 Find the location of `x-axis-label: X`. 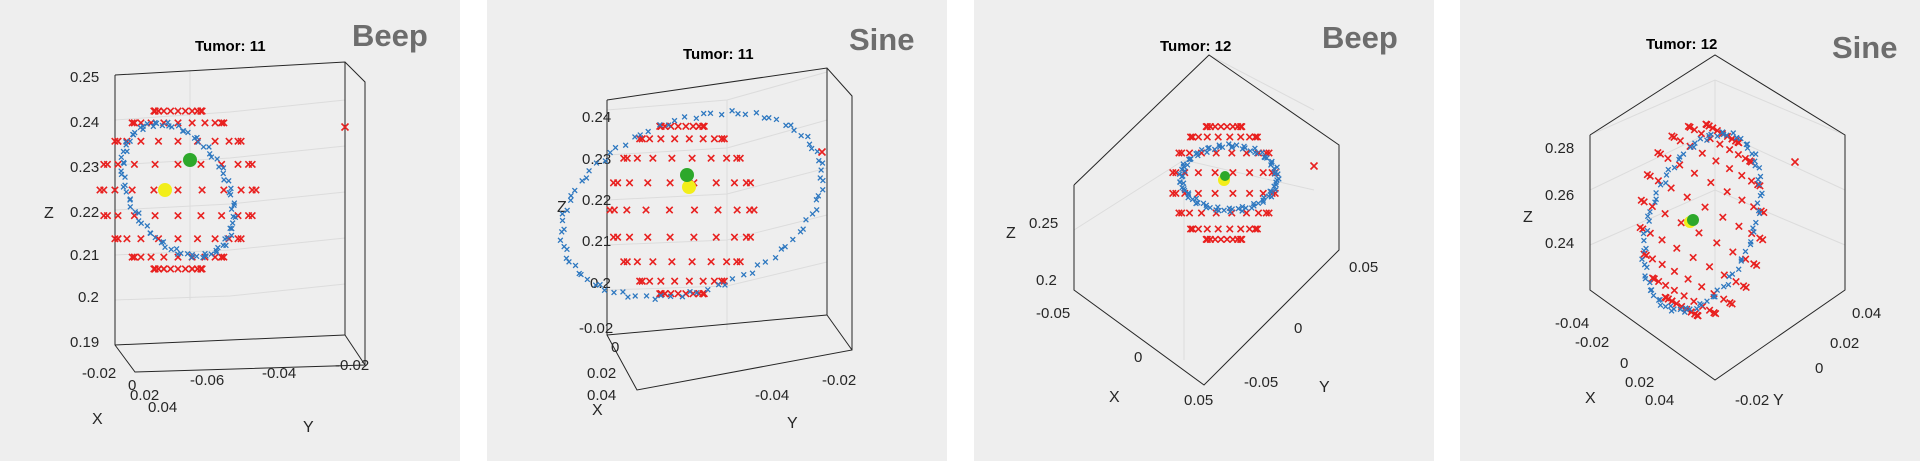

x-axis-label: X is located at coordinates (1590, 398).